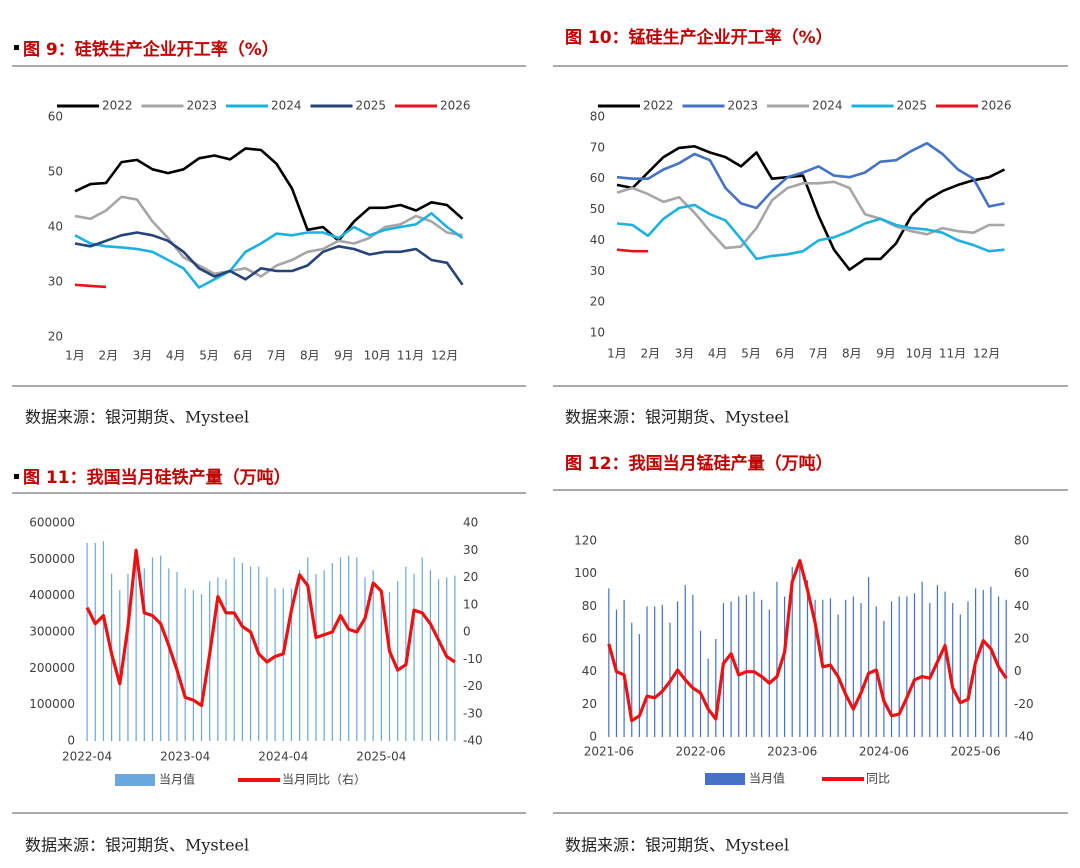  What do you see at coordinates (585, 541) in the screenshot?
I see `y-tick-label: 120` at bounding box center [585, 541].